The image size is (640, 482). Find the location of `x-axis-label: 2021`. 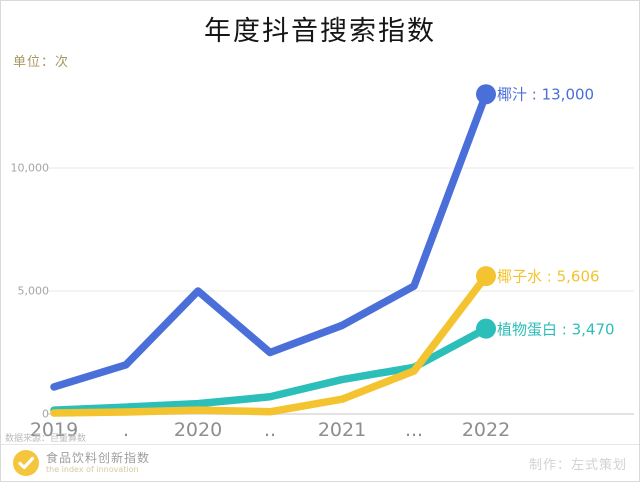

x-axis-label: 2021 is located at coordinates (342, 430).